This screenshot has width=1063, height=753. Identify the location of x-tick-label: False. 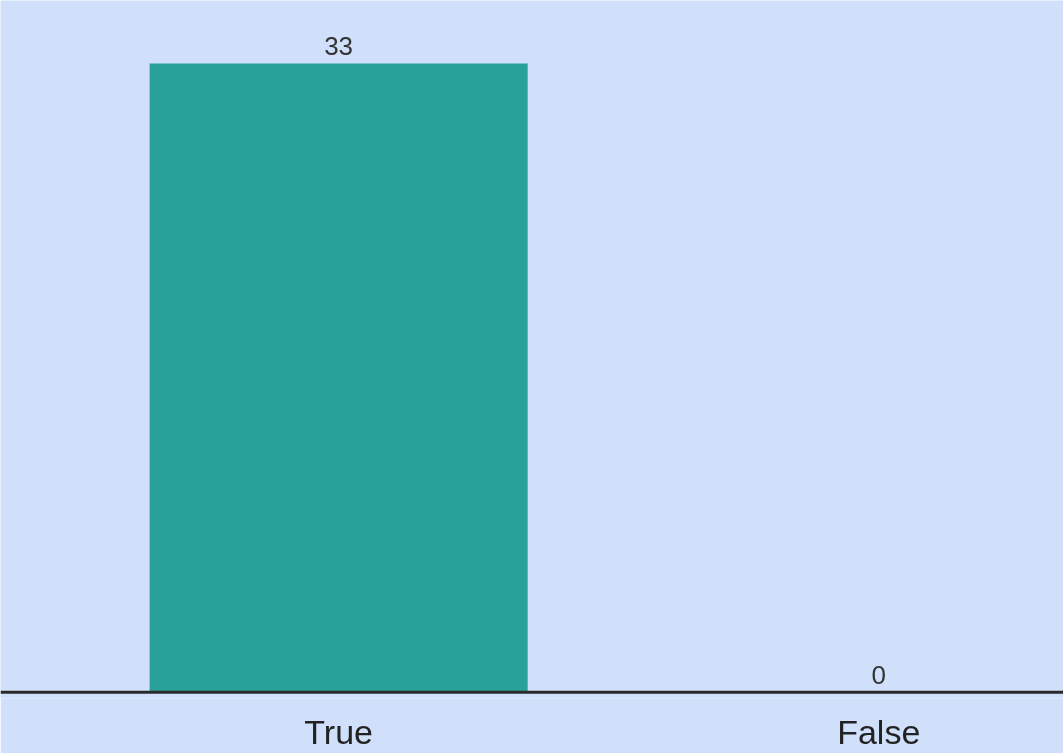
(879, 731).